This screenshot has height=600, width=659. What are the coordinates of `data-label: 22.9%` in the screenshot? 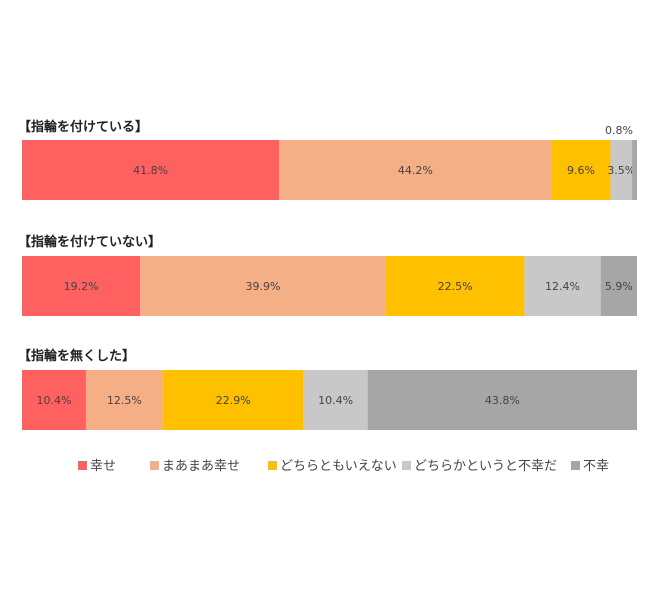 It's located at (233, 400).